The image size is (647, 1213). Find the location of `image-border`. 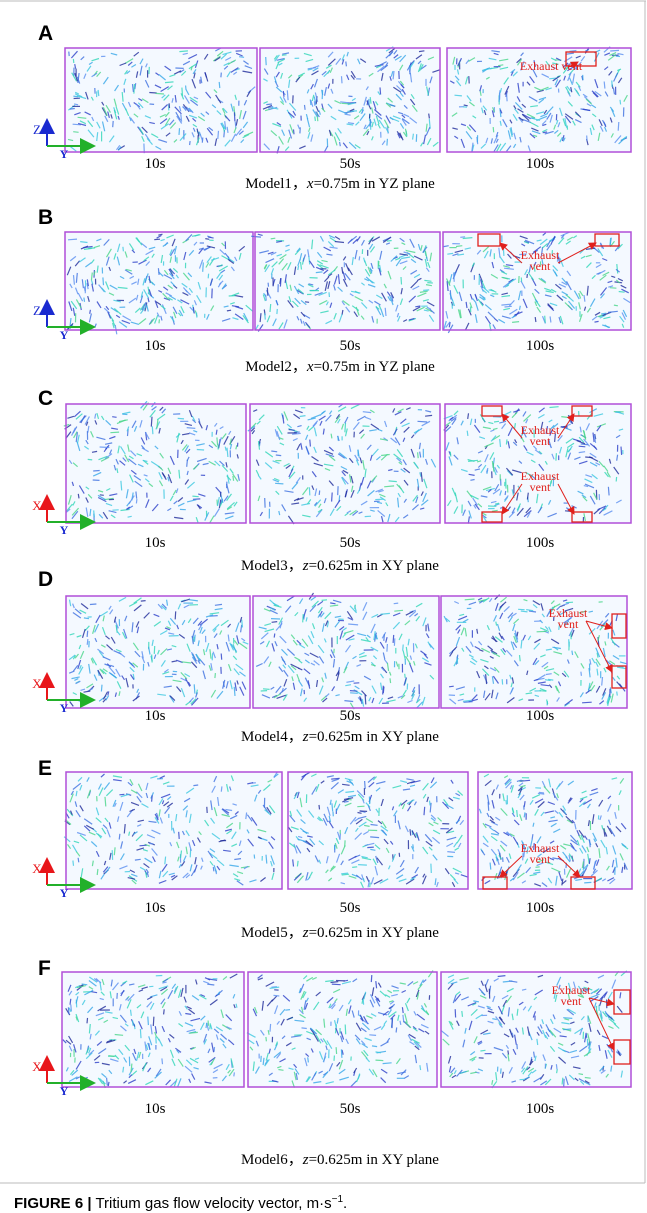

image-border is located at coordinates (158, 652).